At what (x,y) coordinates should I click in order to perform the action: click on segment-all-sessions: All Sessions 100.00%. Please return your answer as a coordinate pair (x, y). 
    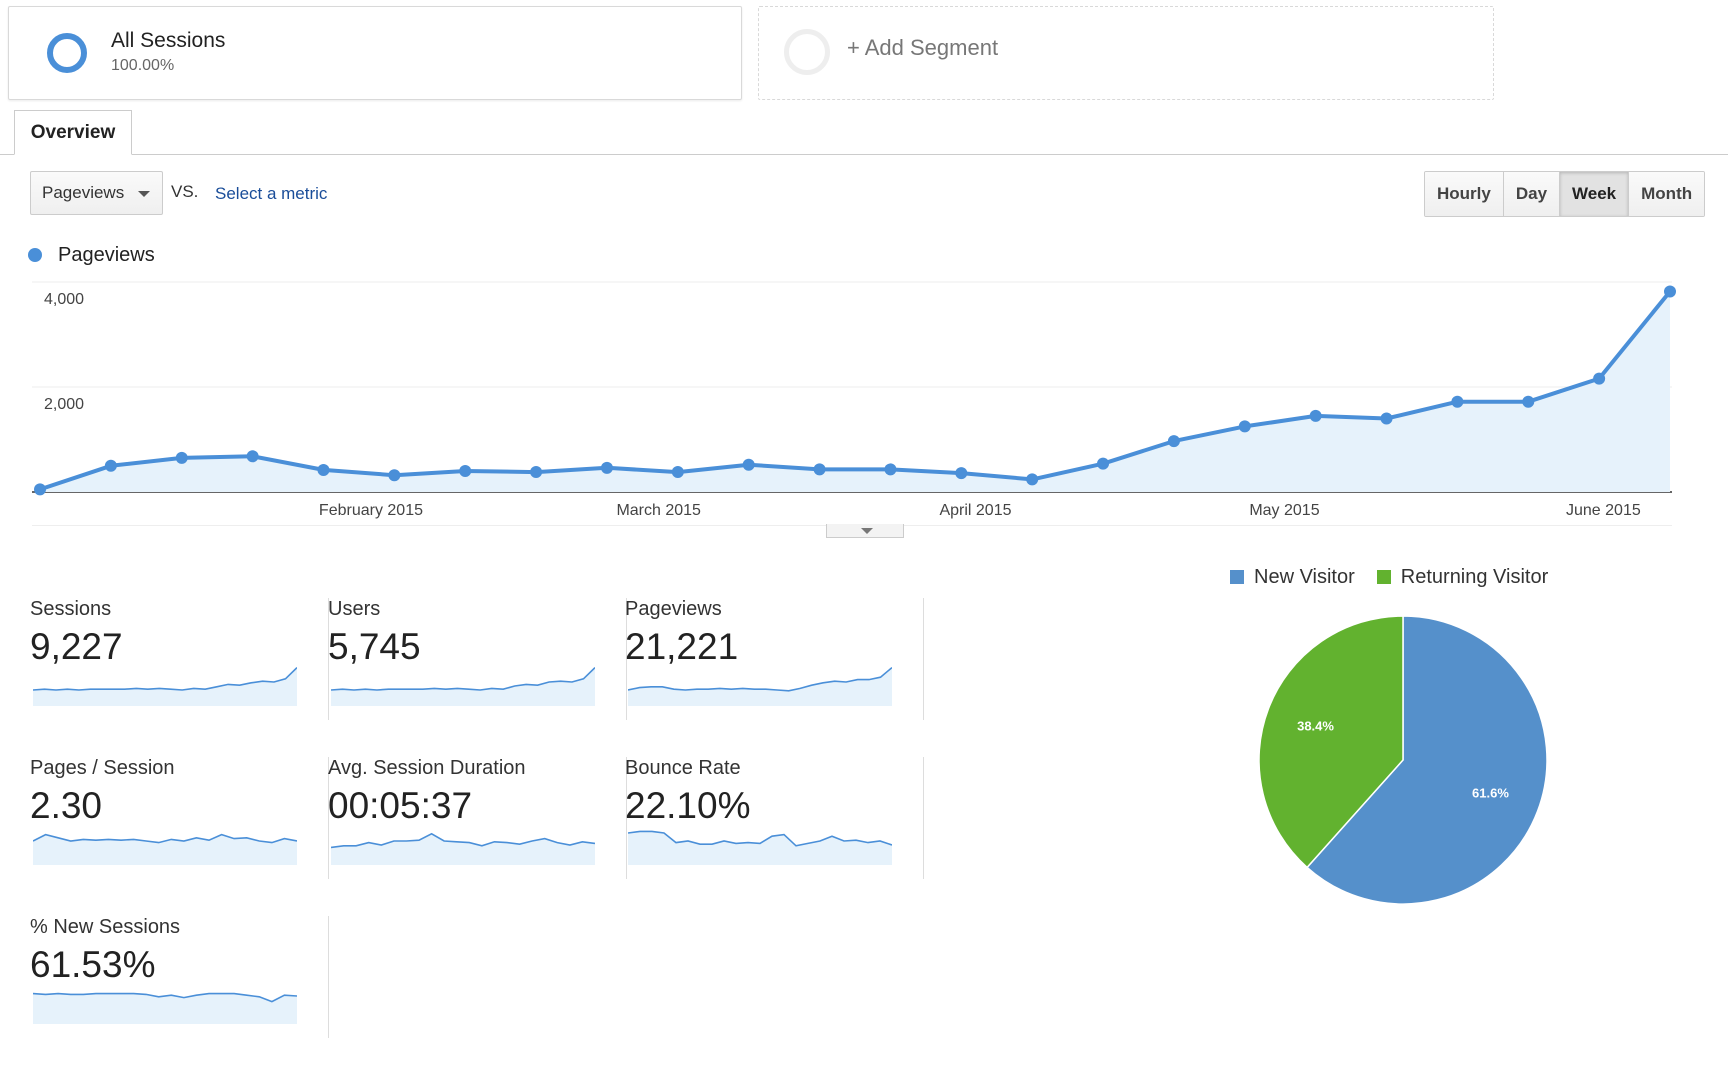
    Looking at the image, I should click on (375, 53).